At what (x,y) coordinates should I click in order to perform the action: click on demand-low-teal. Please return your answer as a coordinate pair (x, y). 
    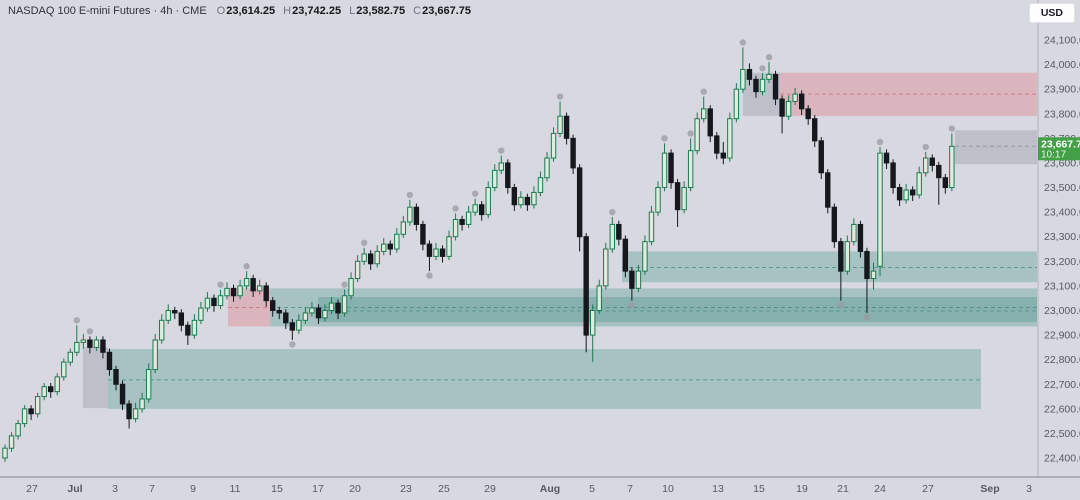
    Looking at the image, I should click on (544, 379).